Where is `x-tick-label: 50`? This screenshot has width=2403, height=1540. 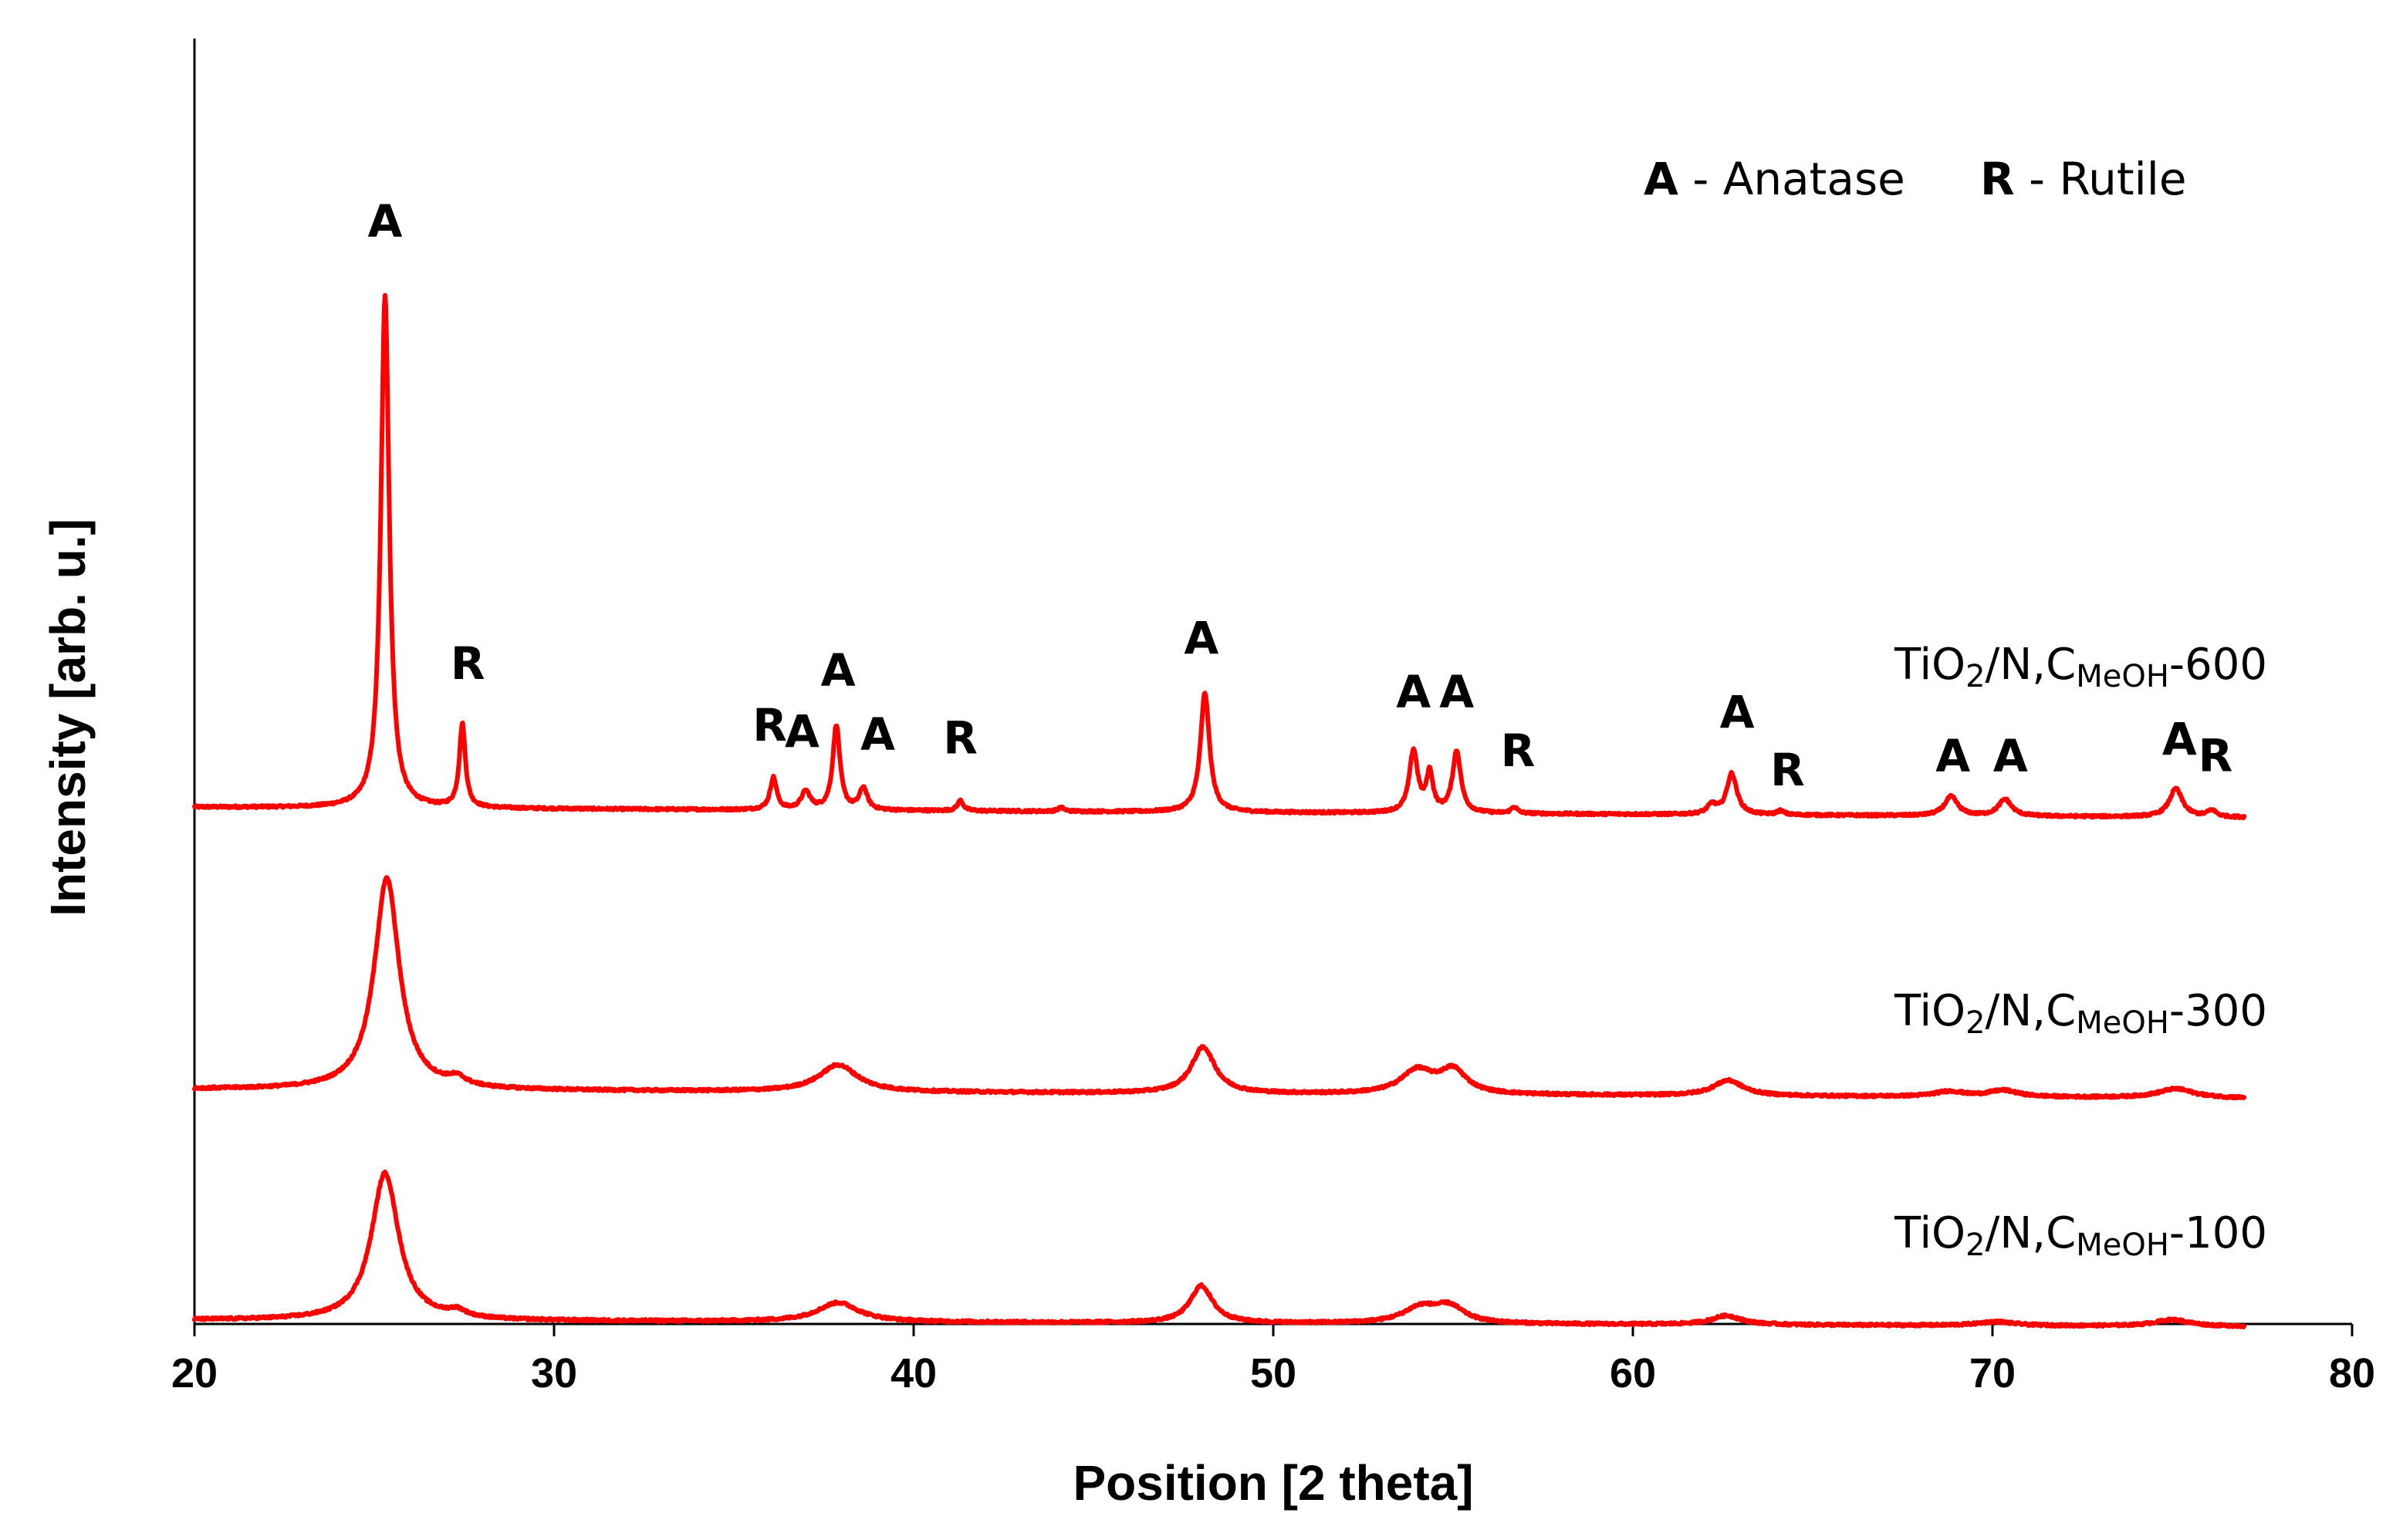
x-tick-label: 50 is located at coordinates (1273, 1373).